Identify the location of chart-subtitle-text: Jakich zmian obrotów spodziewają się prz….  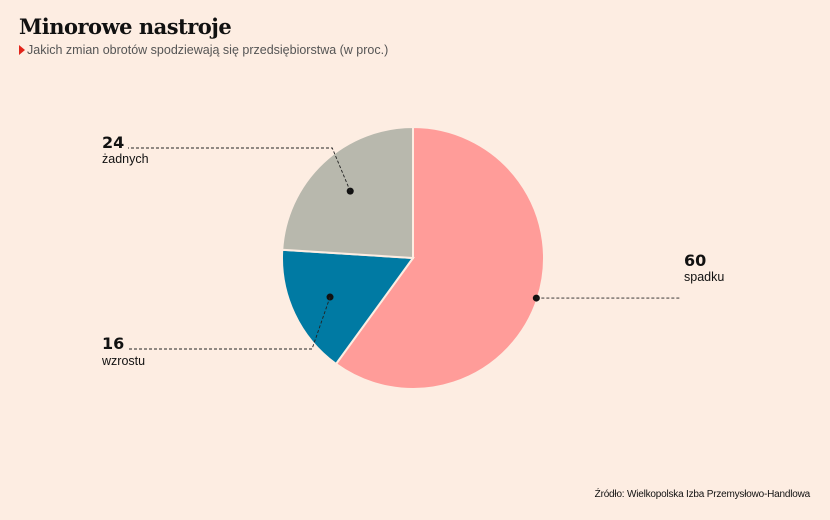
(208, 50).